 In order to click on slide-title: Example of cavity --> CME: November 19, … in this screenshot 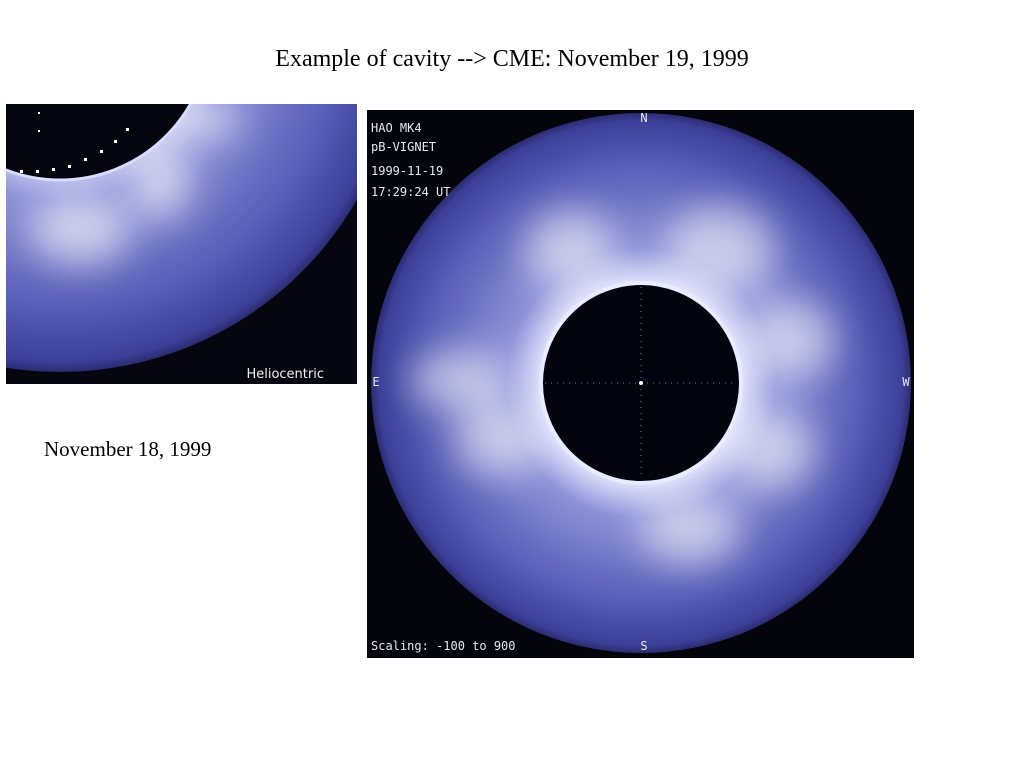, I will do `click(511, 59)`.